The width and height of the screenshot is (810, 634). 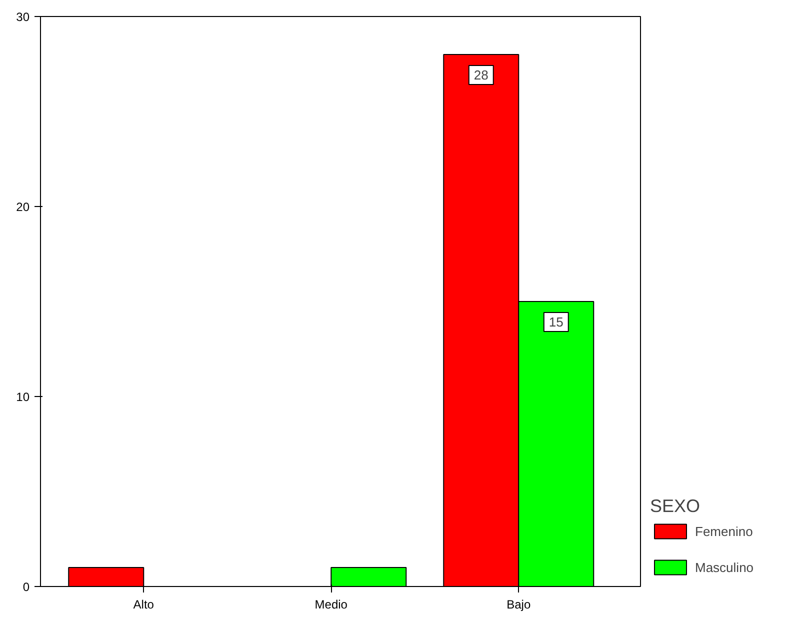 What do you see at coordinates (331, 605) in the screenshot?
I see `x-tick-label: Medio` at bounding box center [331, 605].